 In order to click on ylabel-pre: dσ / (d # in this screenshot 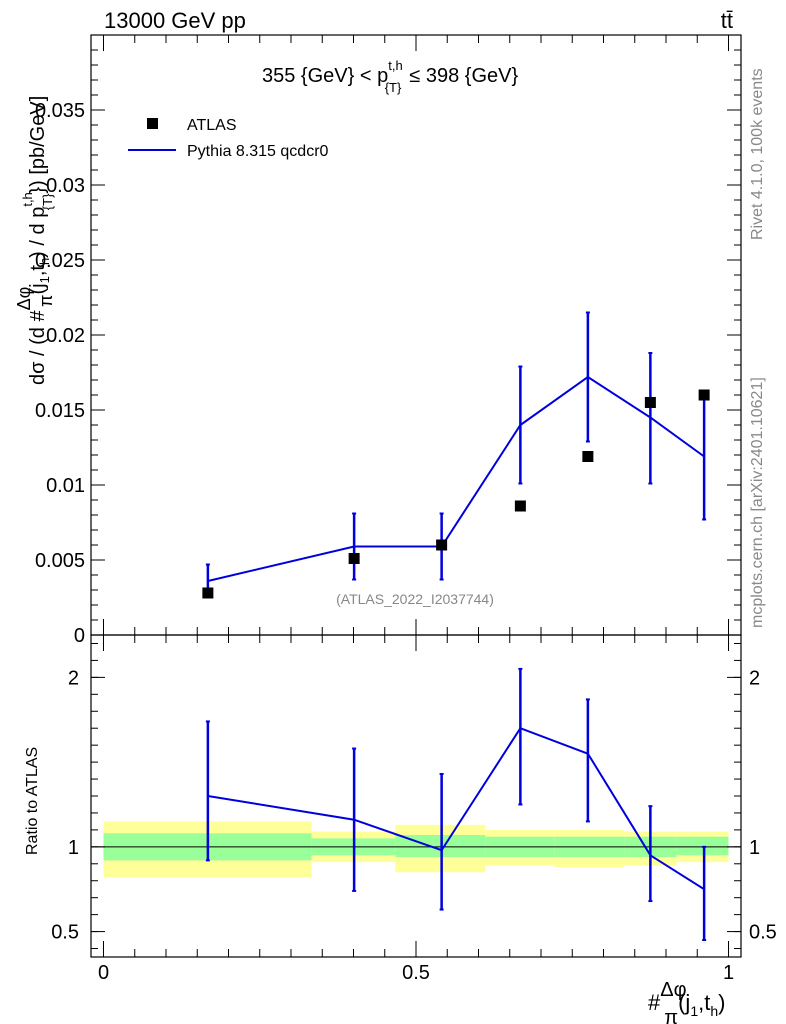, I will do `click(38, 347)`.